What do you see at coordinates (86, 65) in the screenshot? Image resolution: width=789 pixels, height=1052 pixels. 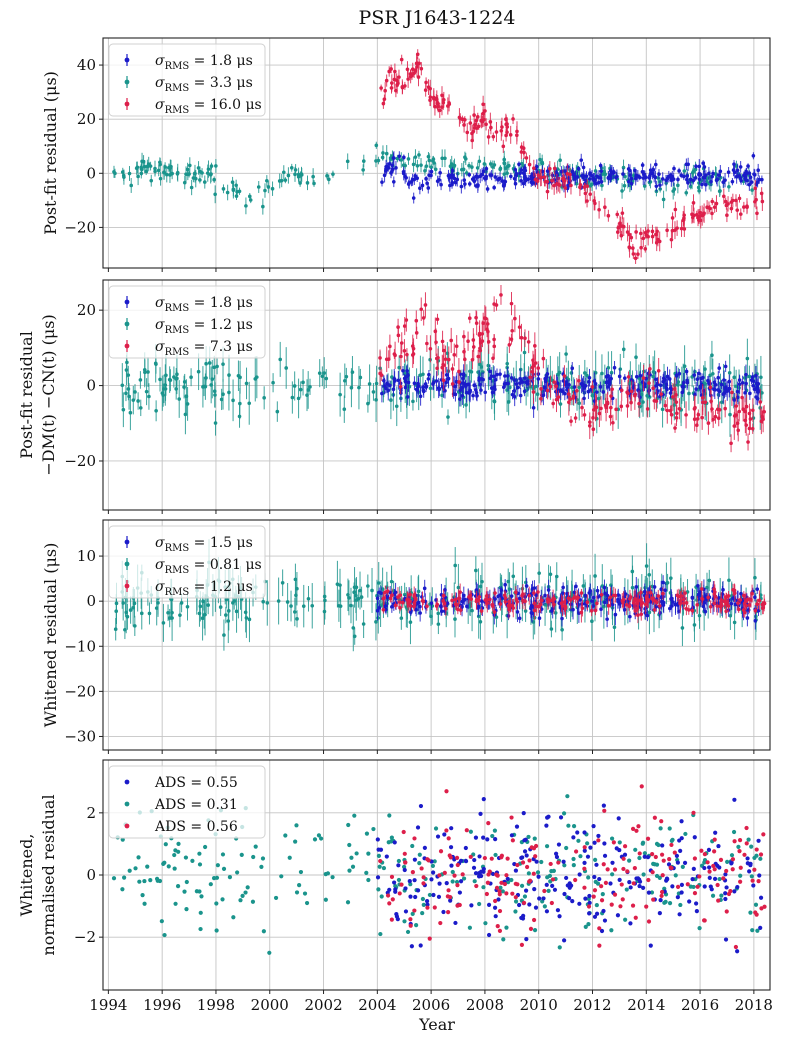 I see `y-tick-label: 40` at bounding box center [86, 65].